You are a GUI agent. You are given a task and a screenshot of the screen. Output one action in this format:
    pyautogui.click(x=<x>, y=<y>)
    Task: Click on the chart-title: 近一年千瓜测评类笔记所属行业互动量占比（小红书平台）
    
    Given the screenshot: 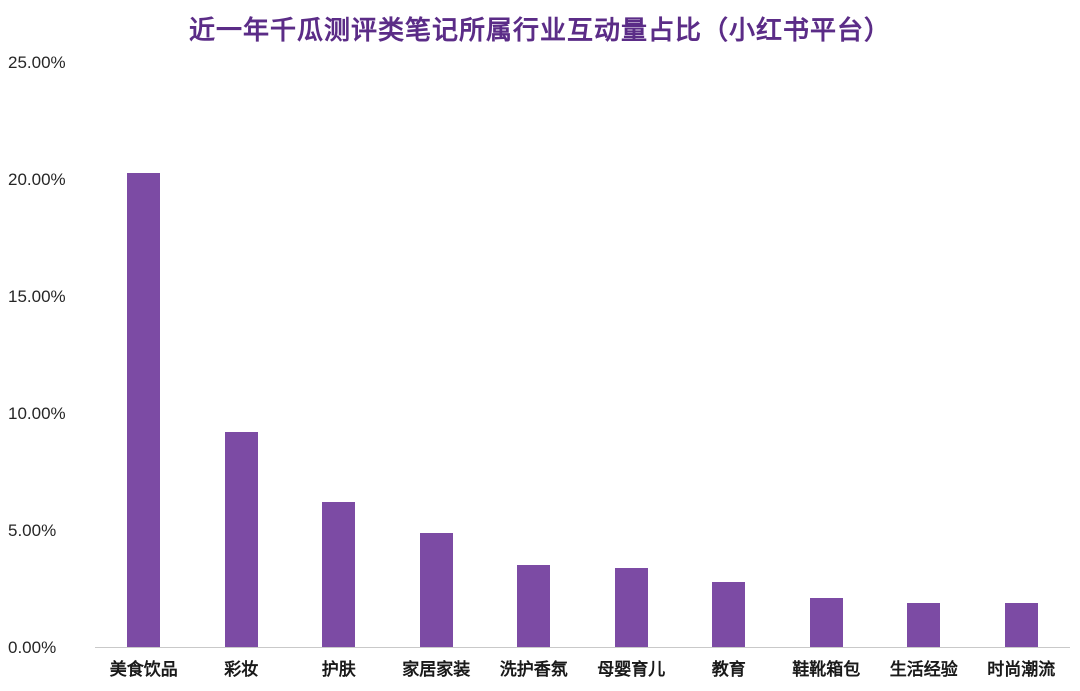 What is the action you would take?
    pyautogui.click(x=539, y=30)
    